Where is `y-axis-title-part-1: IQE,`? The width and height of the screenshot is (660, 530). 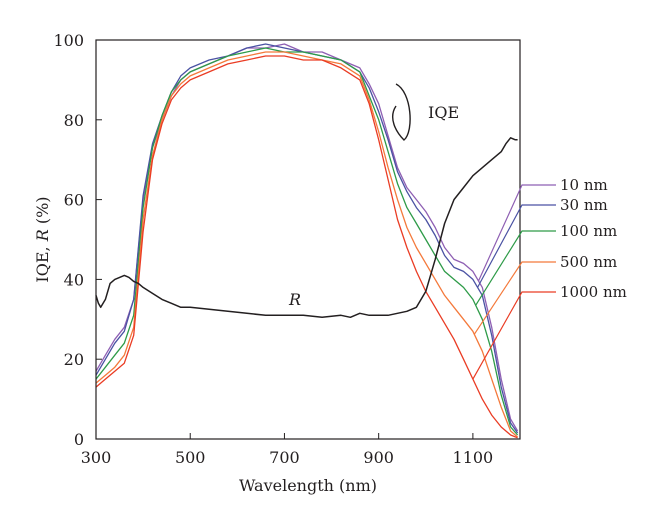 y-axis-title-part-1: IQE, is located at coordinates (42, 261).